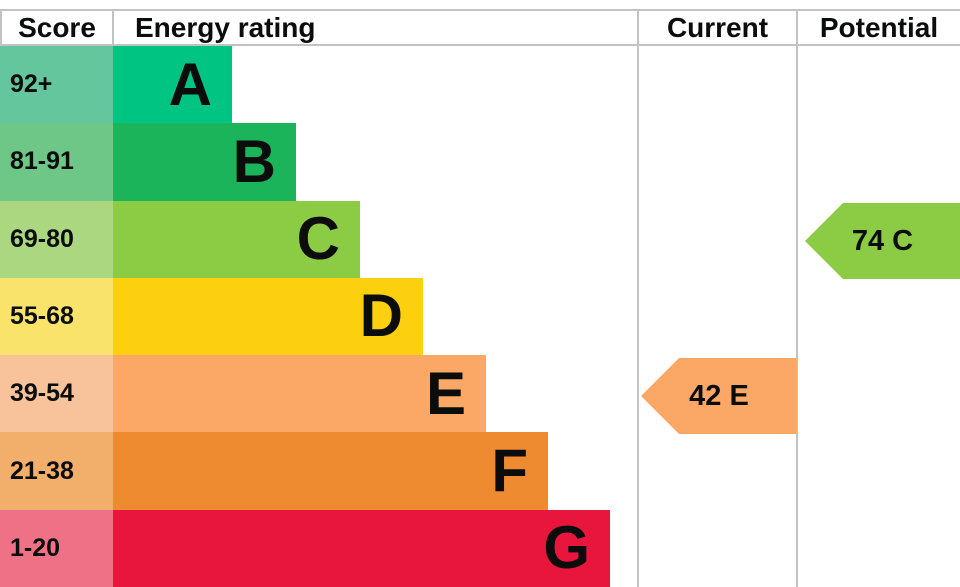 The image size is (960, 587). What do you see at coordinates (480, 10) in the screenshot?
I see `table-top-border` at bounding box center [480, 10].